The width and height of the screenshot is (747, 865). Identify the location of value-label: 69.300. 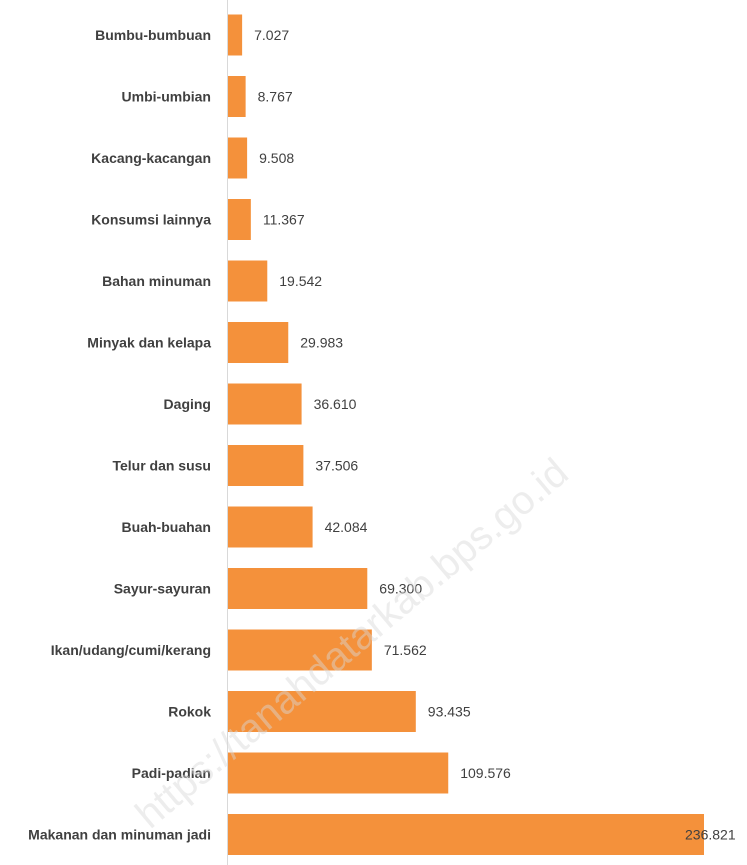
(400, 589).